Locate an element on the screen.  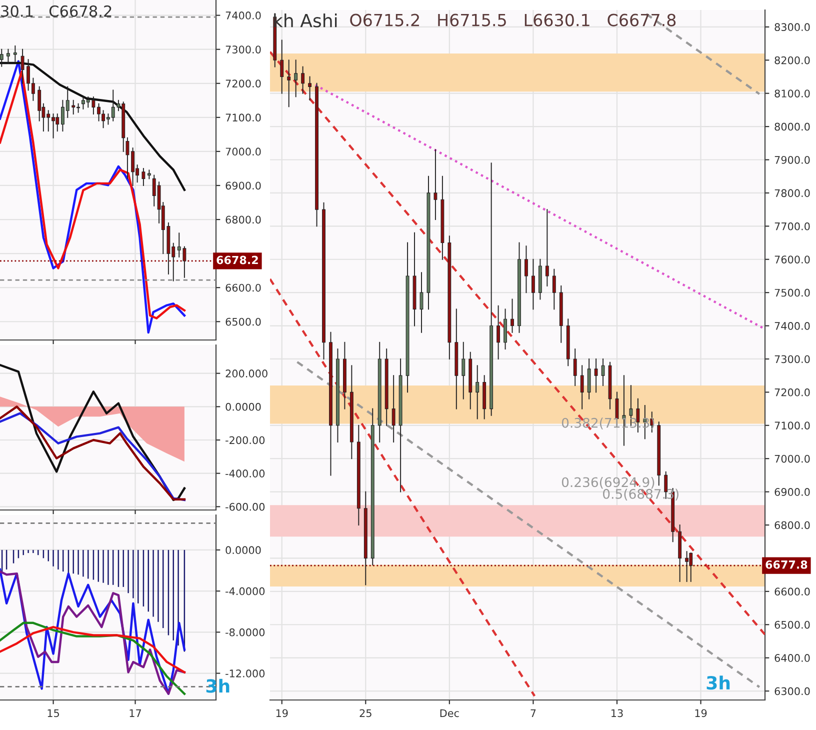
y-tick-label: 7900.0 is located at coordinates (792, 160).